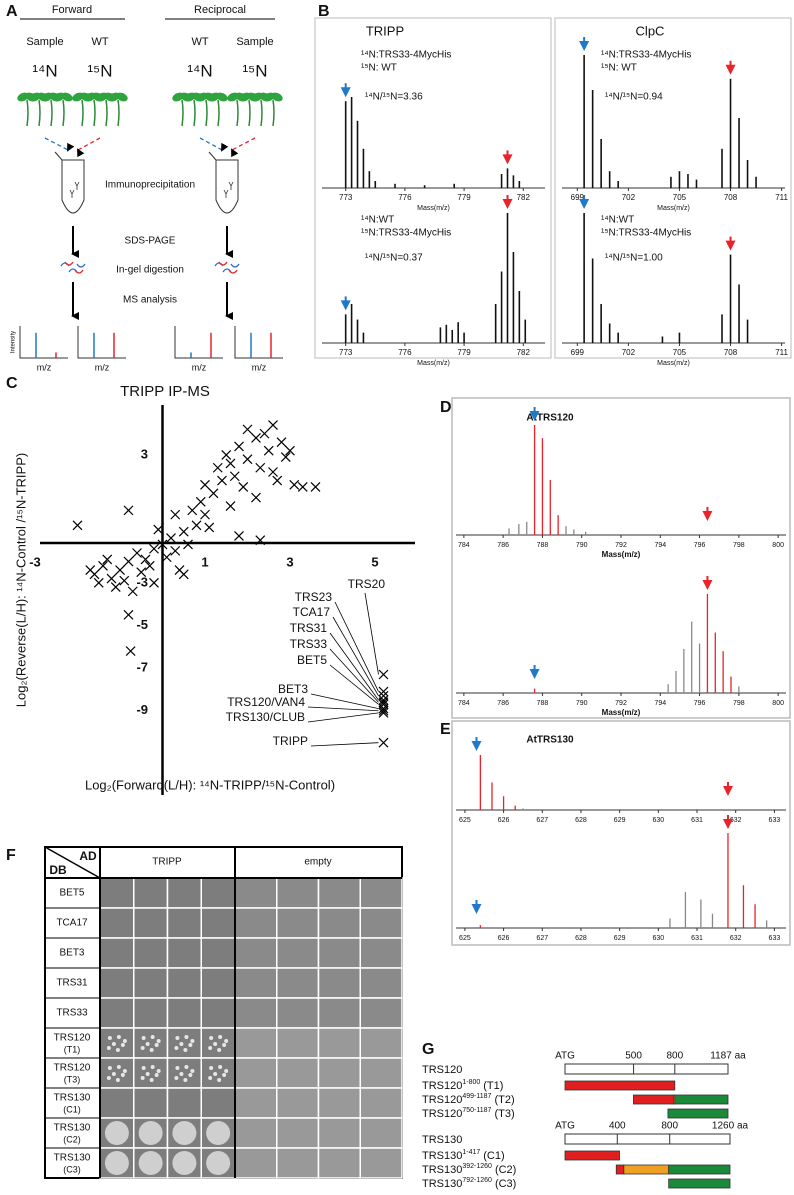 Image resolution: width=794 pixels, height=1195 pixels. I want to click on isotope: ¹⁴N, so click(44, 70).